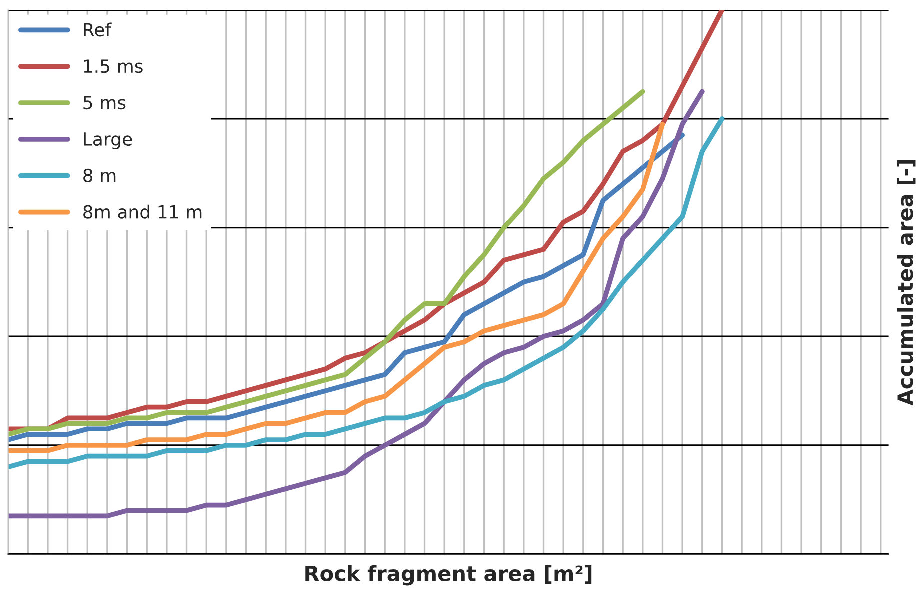  Describe the element at coordinates (105, 103) in the screenshot. I see `legend-label: 5 ms` at that location.